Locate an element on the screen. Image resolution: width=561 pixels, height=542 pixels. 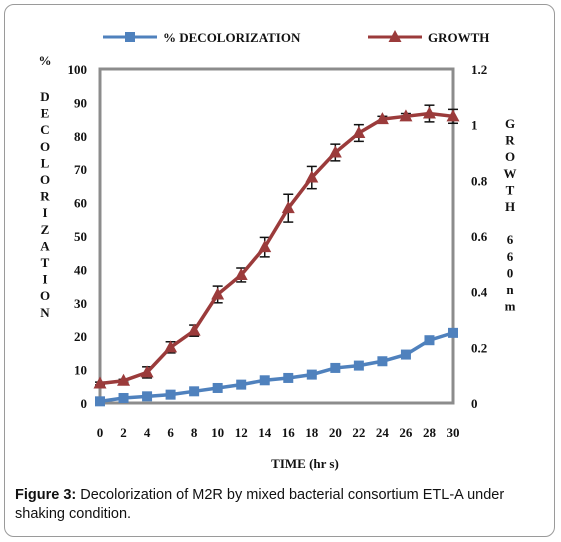
y-right-tick-label: 0 is located at coordinates (474, 403).